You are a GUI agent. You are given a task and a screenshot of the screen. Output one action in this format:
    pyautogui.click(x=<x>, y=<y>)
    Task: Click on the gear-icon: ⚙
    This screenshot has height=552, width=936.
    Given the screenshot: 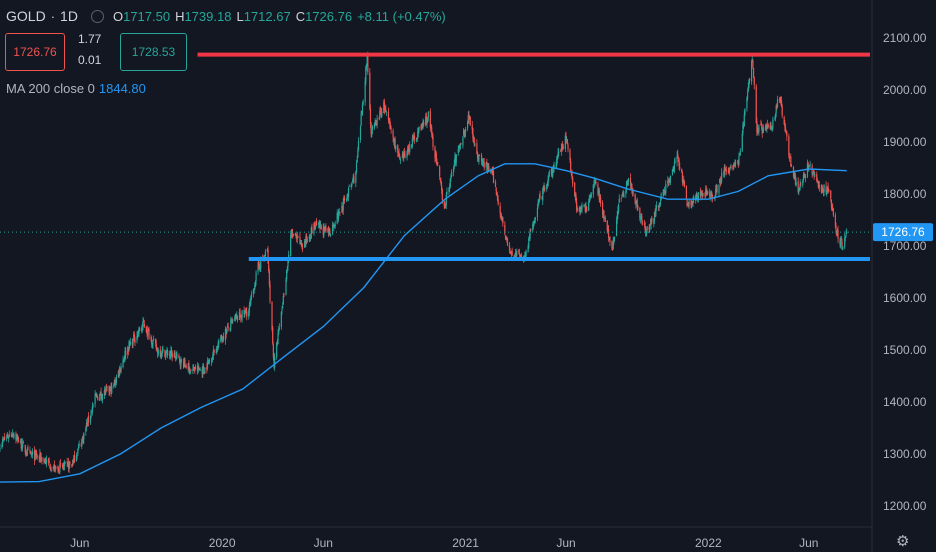 What is the action you would take?
    pyautogui.click(x=903, y=541)
    